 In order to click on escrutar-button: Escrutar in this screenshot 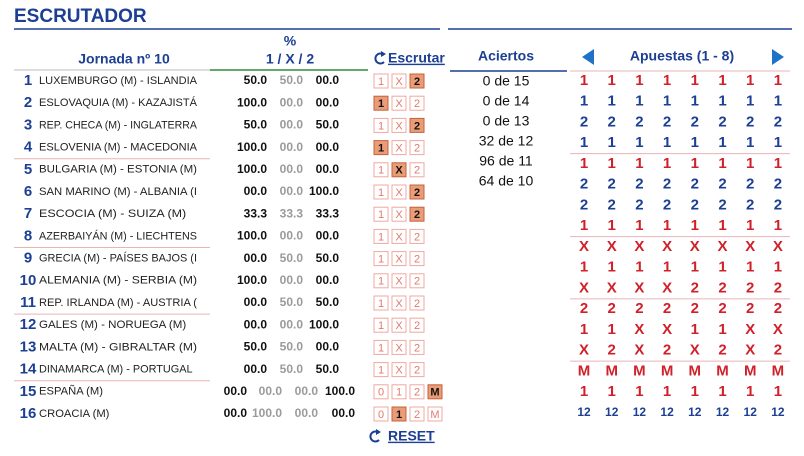, I will do `click(409, 58)`.